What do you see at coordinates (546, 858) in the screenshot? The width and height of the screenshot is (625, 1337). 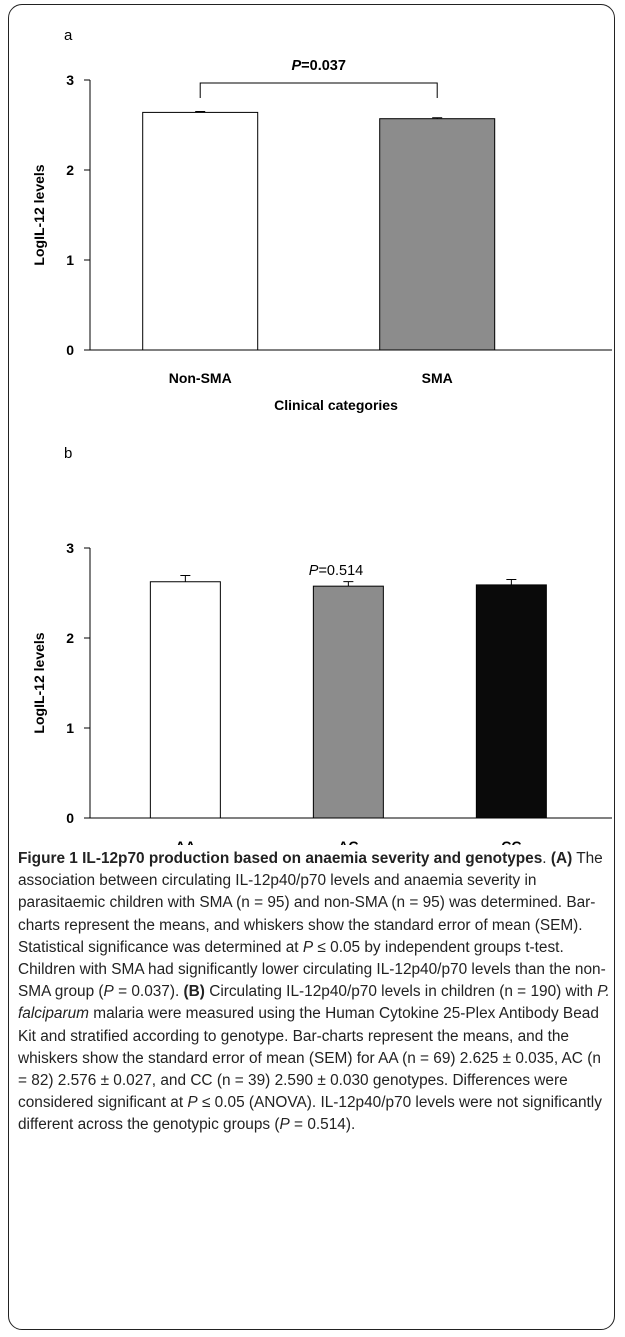 I see `caption-text: .` at bounding box center [546, 858].